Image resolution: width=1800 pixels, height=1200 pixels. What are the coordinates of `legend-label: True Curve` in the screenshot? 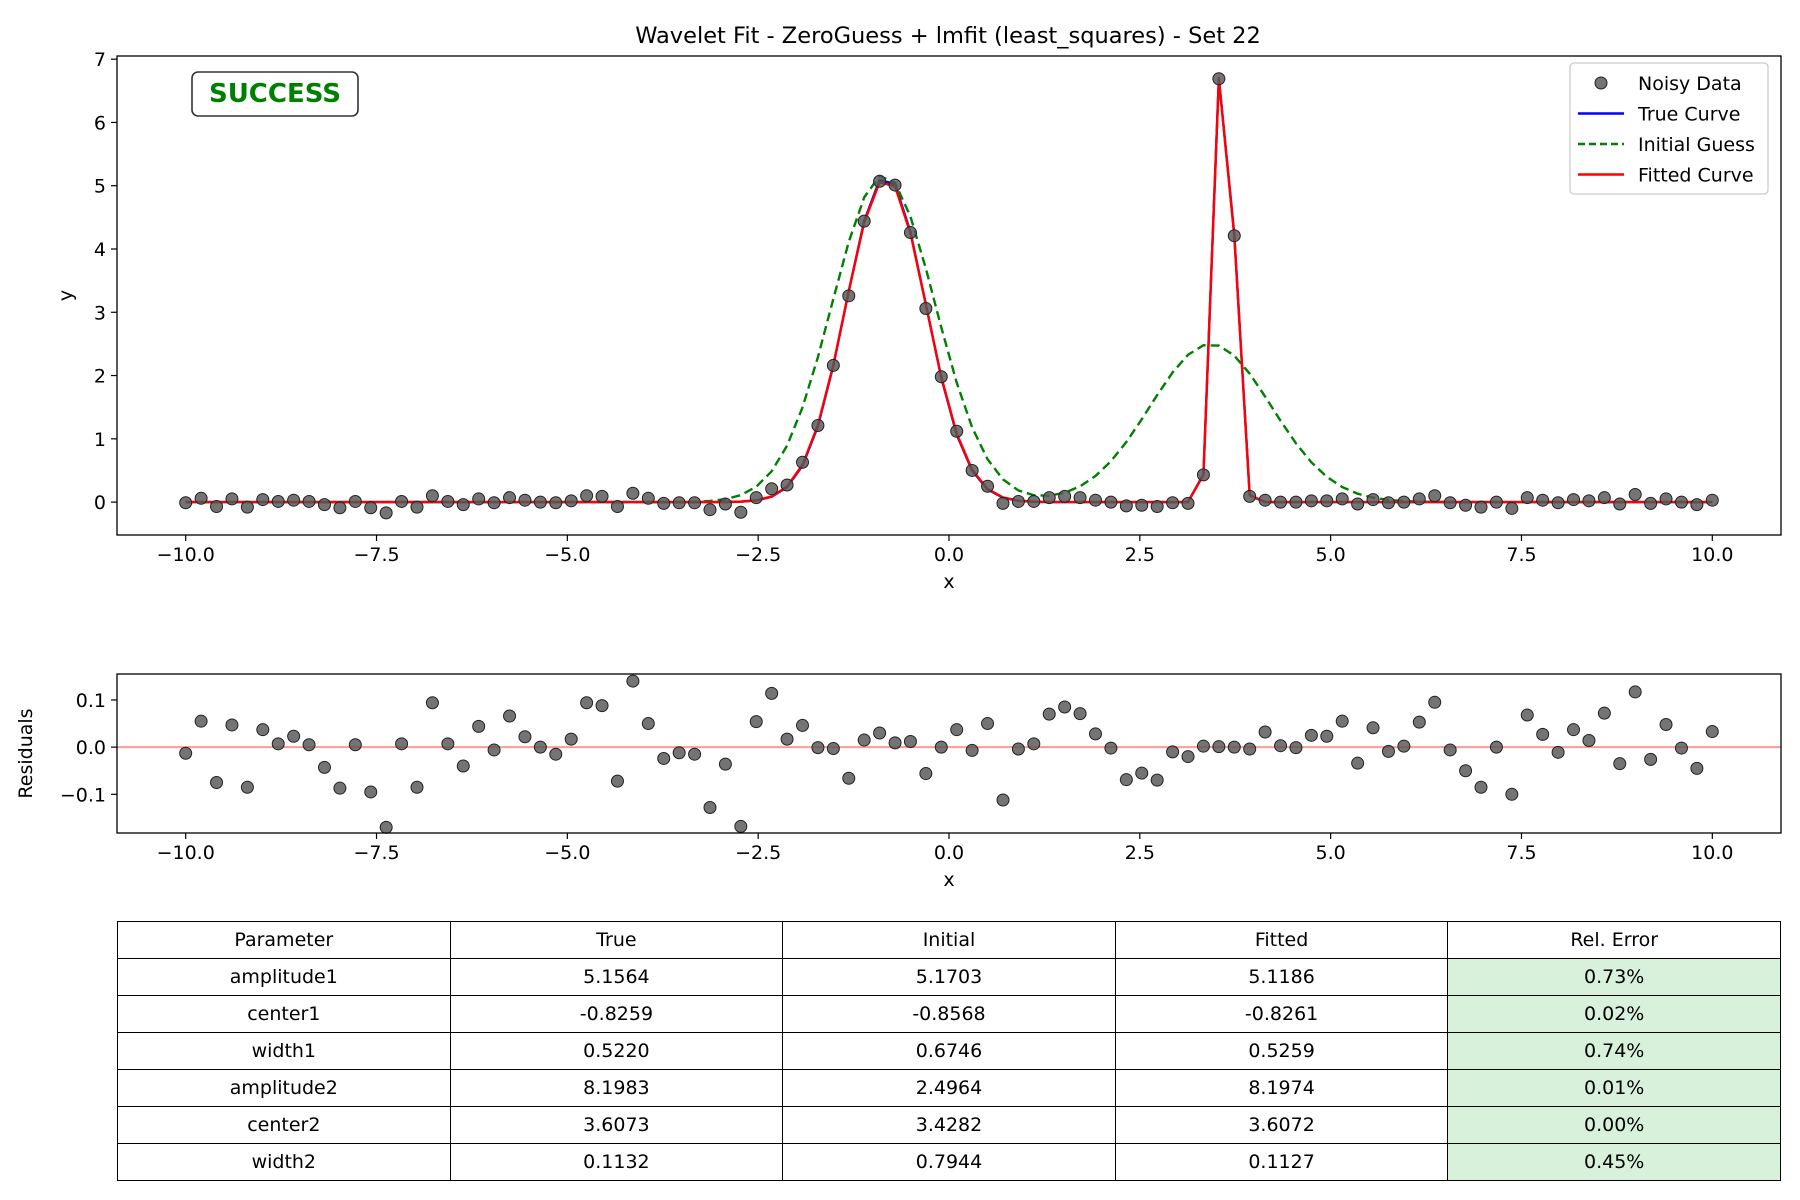 It's located at (1688, 115).